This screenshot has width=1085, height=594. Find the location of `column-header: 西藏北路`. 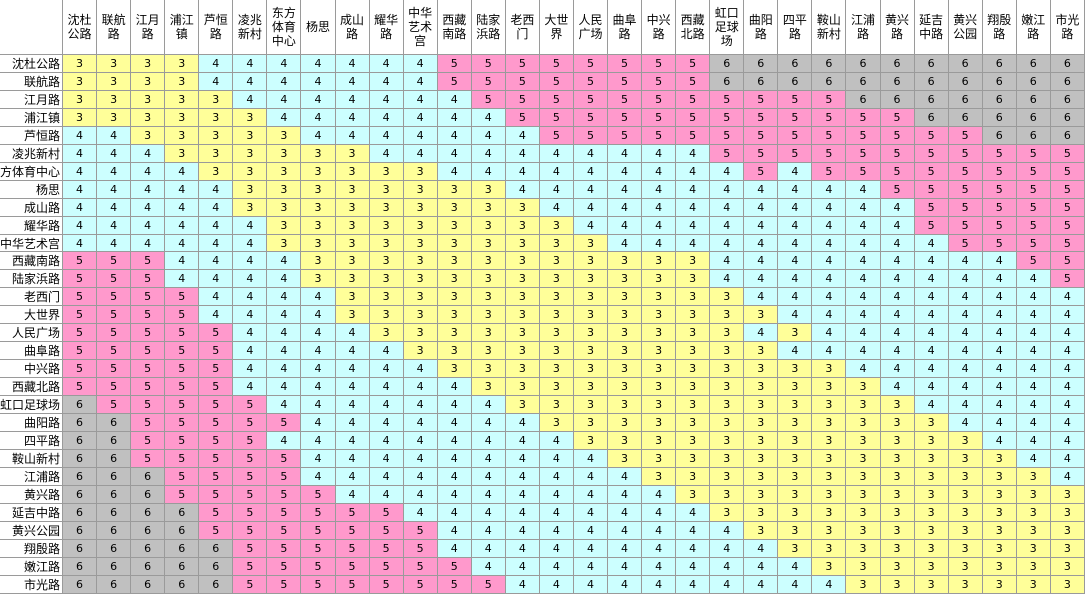

column-header: 西藏北路 is located at coordinates (693, 27).